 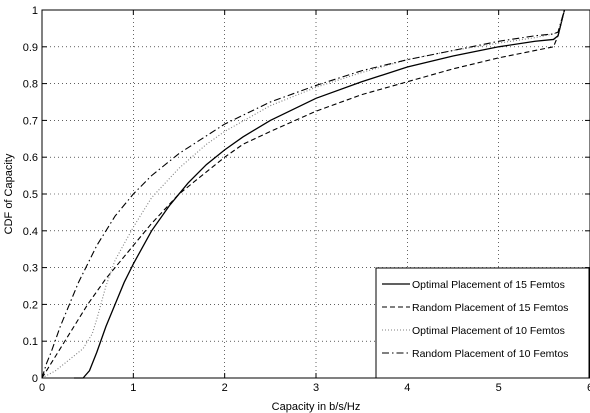 I want to click on y-tick-label: 0.1, so click(x=30, y=342).